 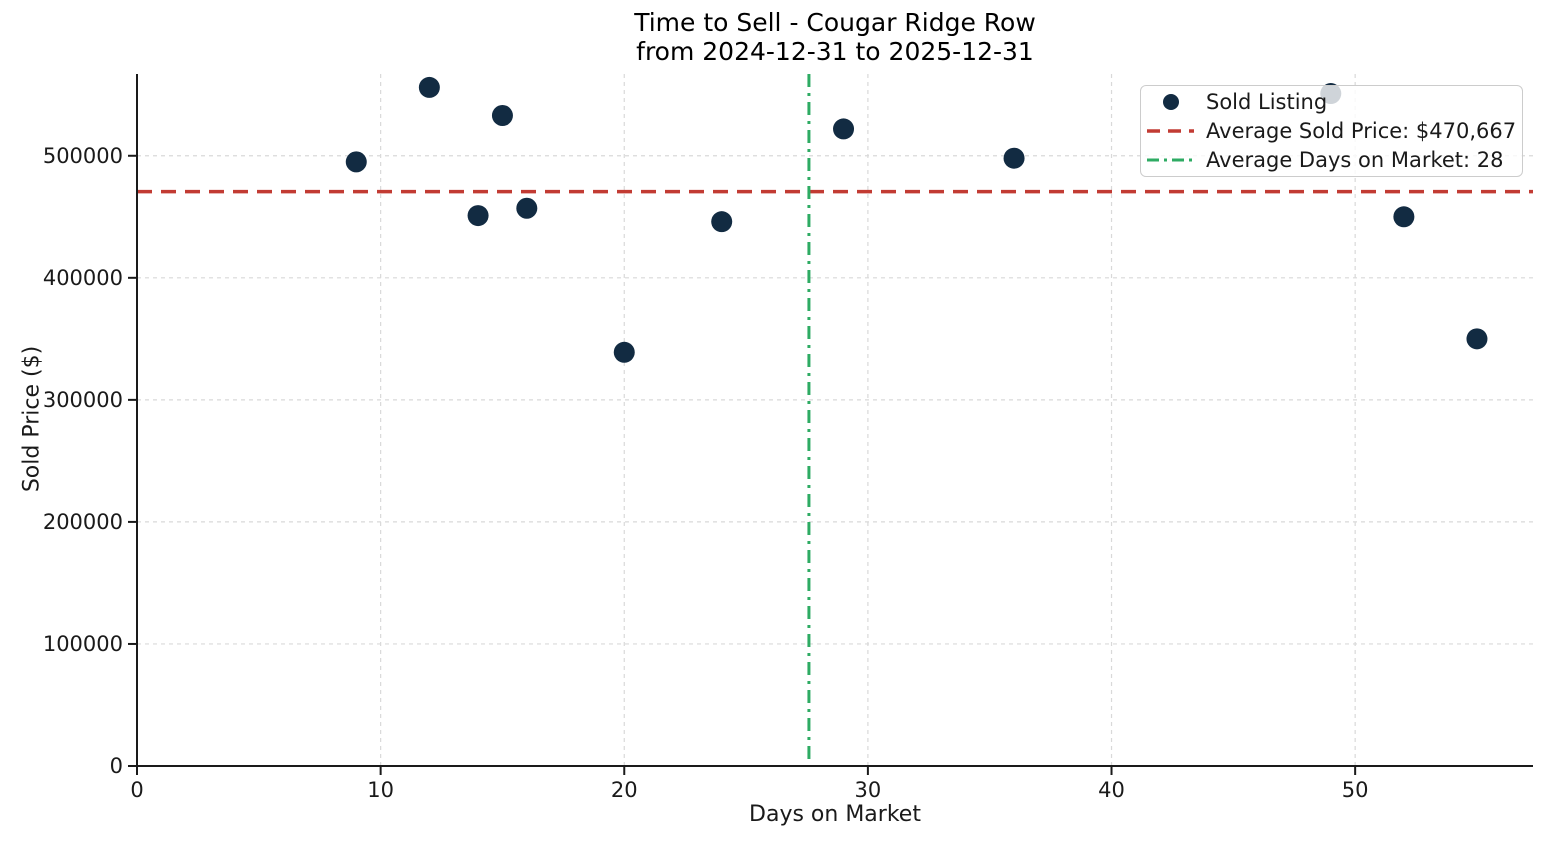 What do you see at coordinates (32, 419) in the screenshot?
I see `y-axis-label: Sold Price ($)` at bounding box center [32, 419].